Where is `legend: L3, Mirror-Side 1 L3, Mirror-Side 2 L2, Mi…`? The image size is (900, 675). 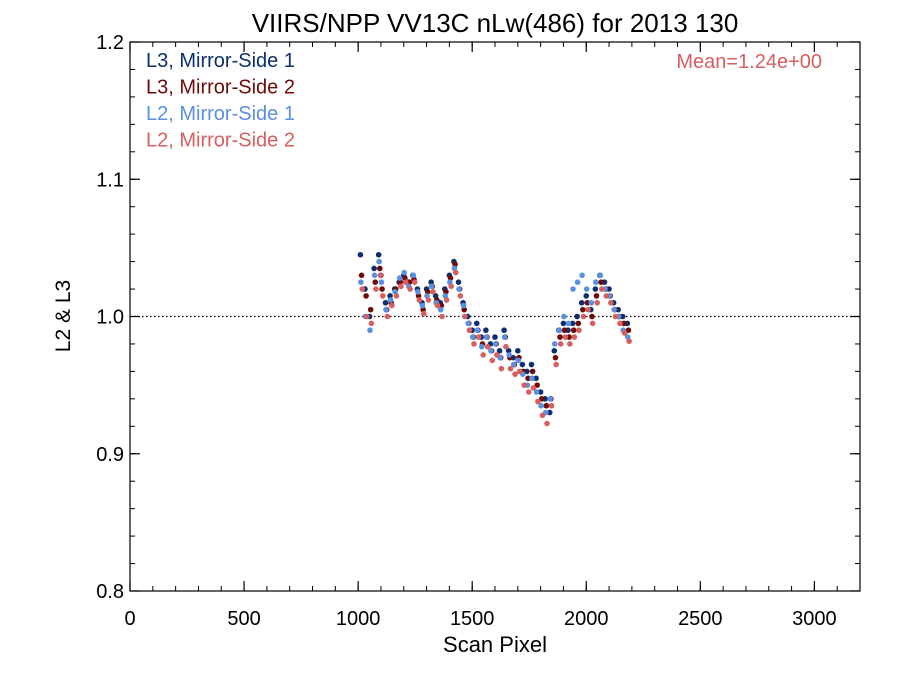
legend: L3, Mirror-Side 1 L3, Mirror-Side 2 L2, Mi… is located at coordinates (220, 101).